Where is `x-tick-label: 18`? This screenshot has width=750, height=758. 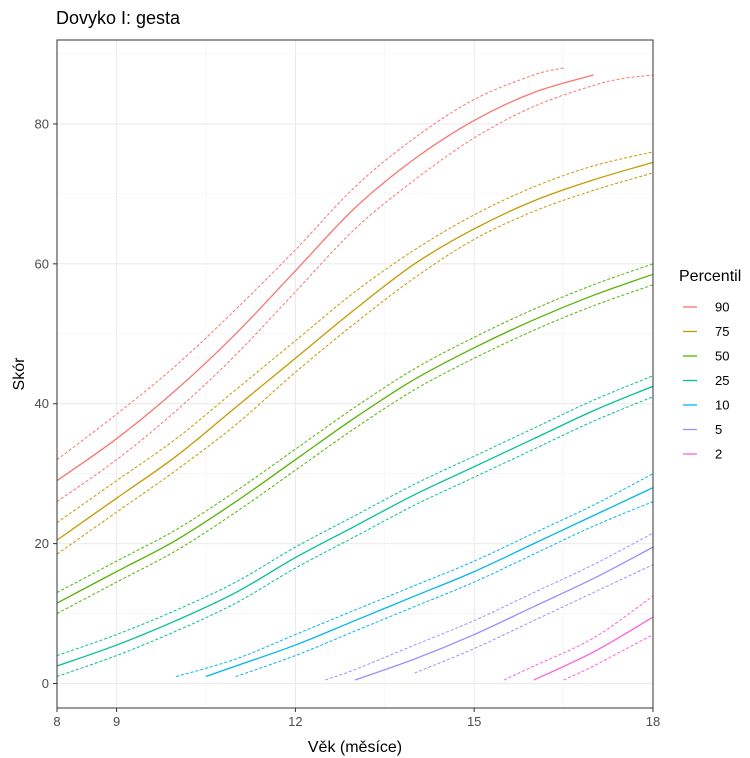
x-tick-label: 18 is located at coordinates (653, 721).